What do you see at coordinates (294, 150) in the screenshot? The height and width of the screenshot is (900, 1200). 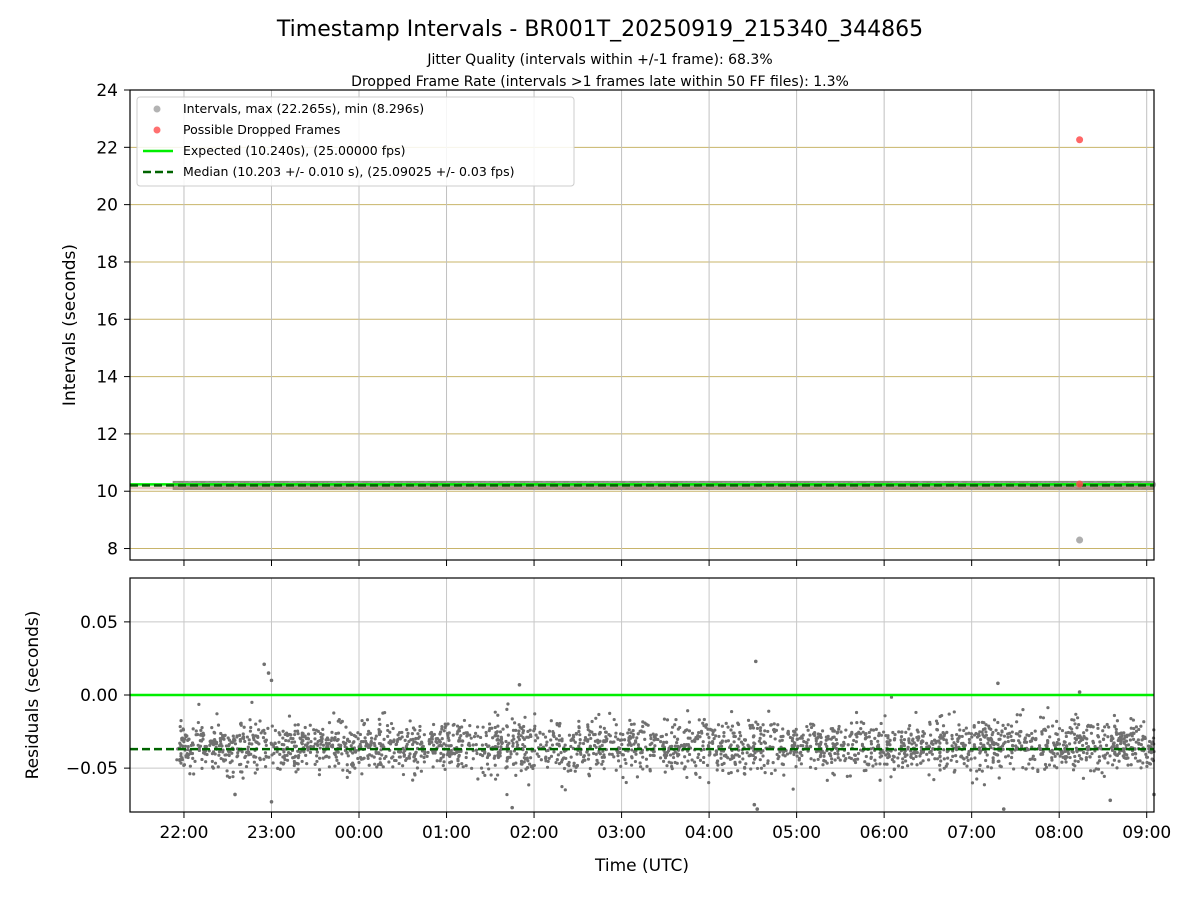 I see `legend-label-expected: Expected (10.240s), (25.00000 fps)` at bounding box center [294, 150].